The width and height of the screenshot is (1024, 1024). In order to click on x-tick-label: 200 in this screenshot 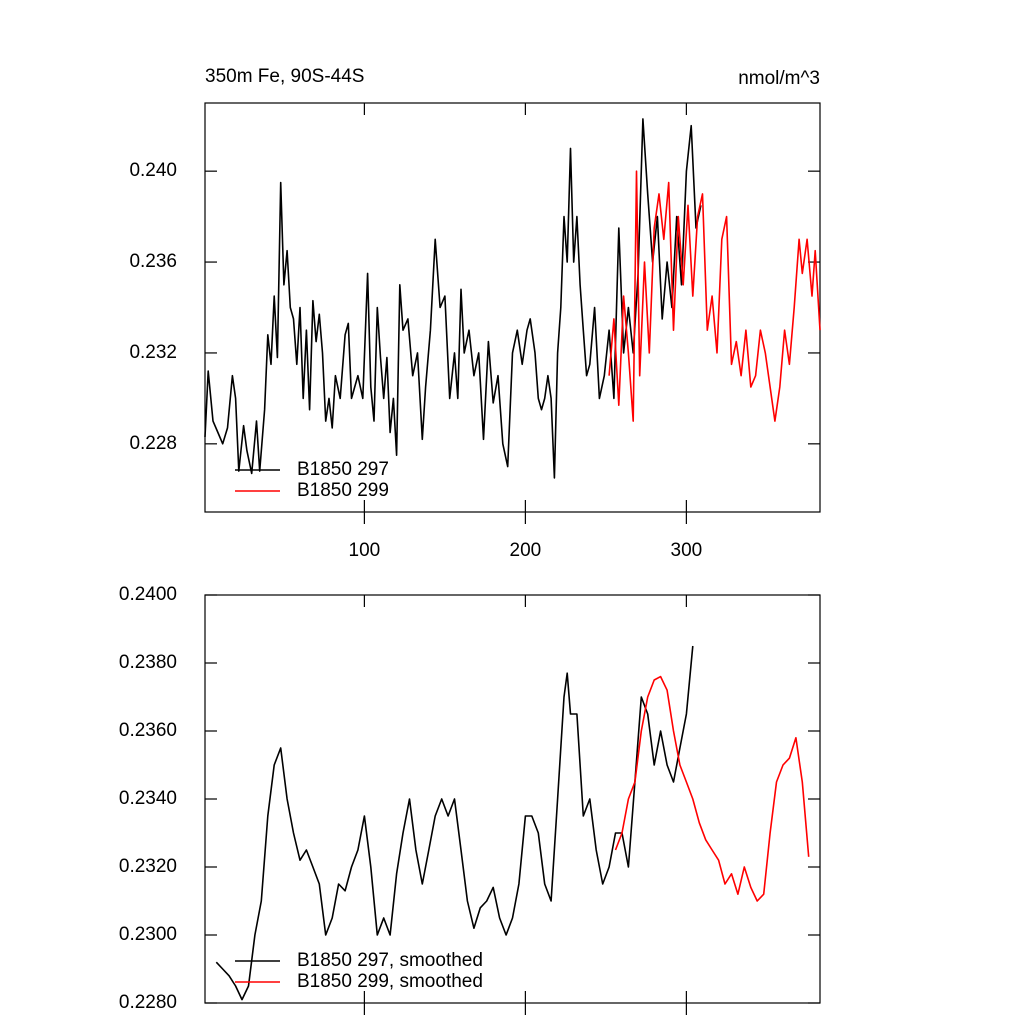, I will do `click(526, 550)`.